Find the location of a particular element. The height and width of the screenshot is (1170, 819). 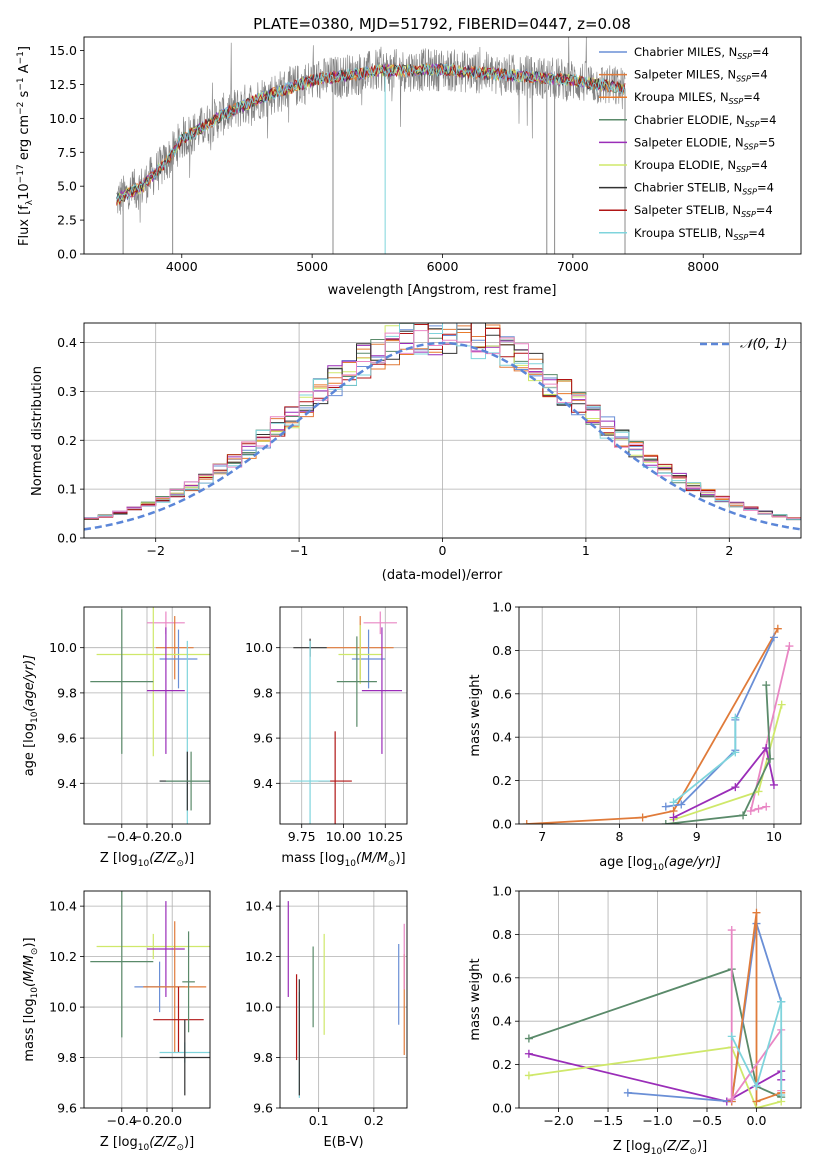

mass-vs-ebv-panel: 0.1 0.2 9.6 9.8 10.0 10.2 10.4 E(B-V) is located at coordinates (326, 1020).